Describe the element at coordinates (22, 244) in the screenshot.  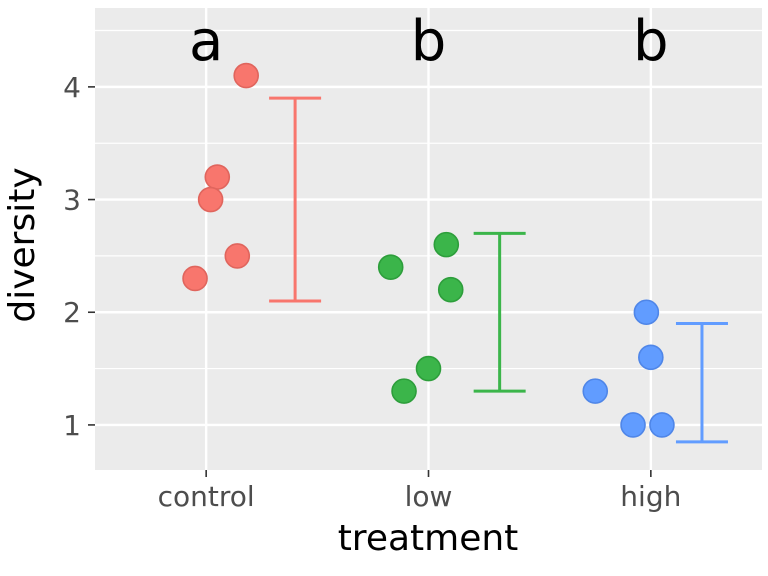
I see `y-axis-title: diversity` at that location.